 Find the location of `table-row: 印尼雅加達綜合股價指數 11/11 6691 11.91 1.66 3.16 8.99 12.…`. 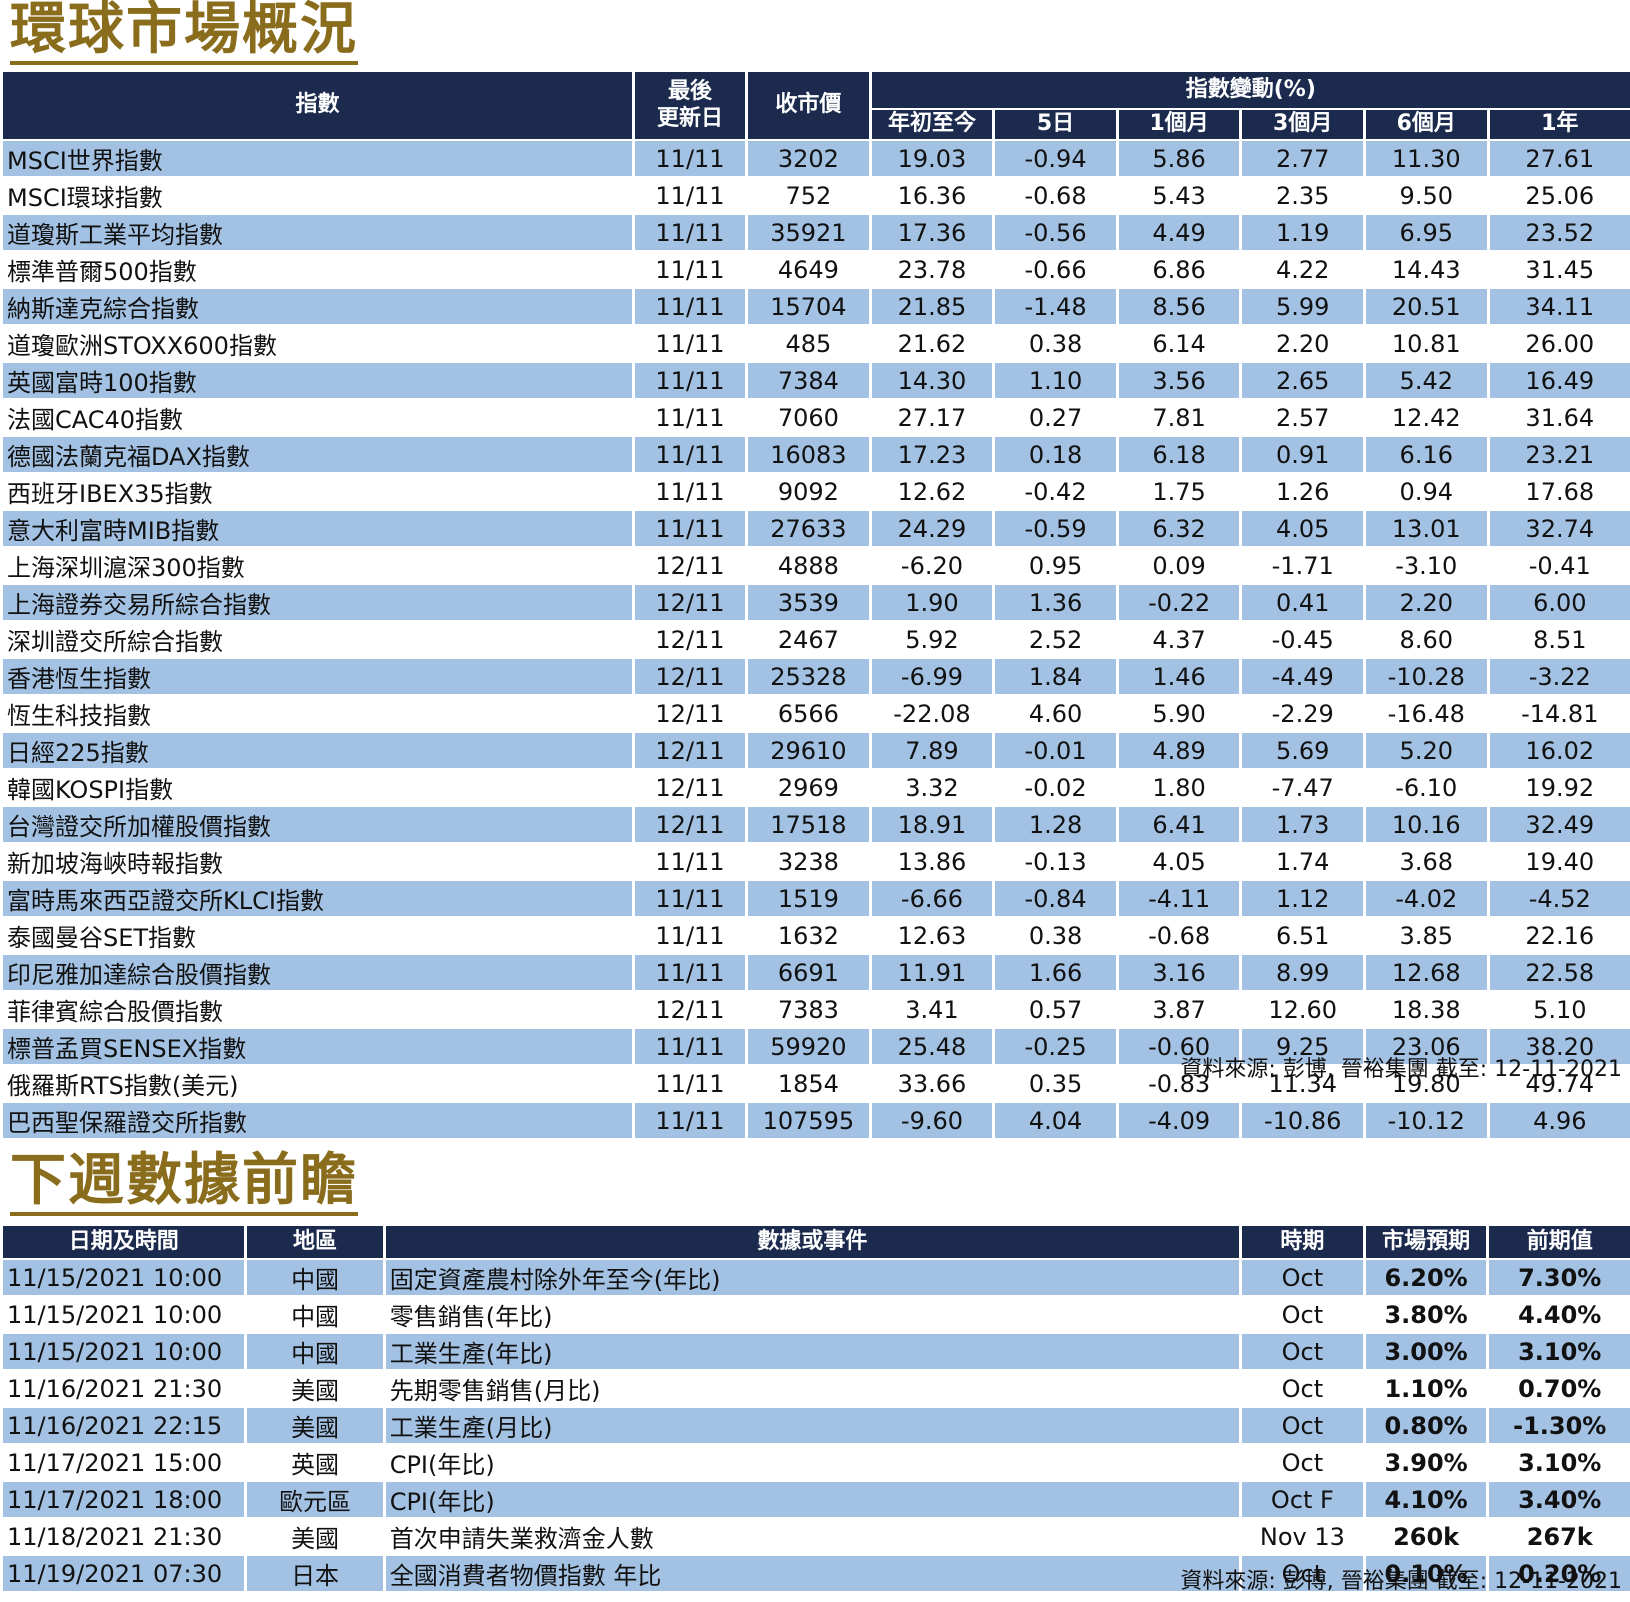

table-row: 印尼雅加達綜合股價指數 11/11 6691 11.91 1.66 3.16 8.99 12.… is located at coordinates (816, 972).